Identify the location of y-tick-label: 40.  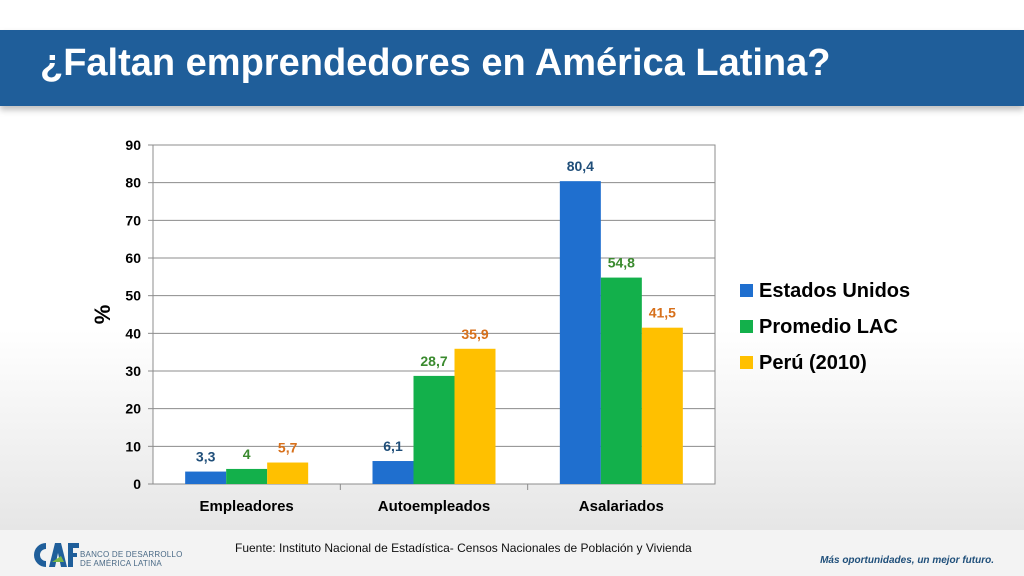
(133, 333).